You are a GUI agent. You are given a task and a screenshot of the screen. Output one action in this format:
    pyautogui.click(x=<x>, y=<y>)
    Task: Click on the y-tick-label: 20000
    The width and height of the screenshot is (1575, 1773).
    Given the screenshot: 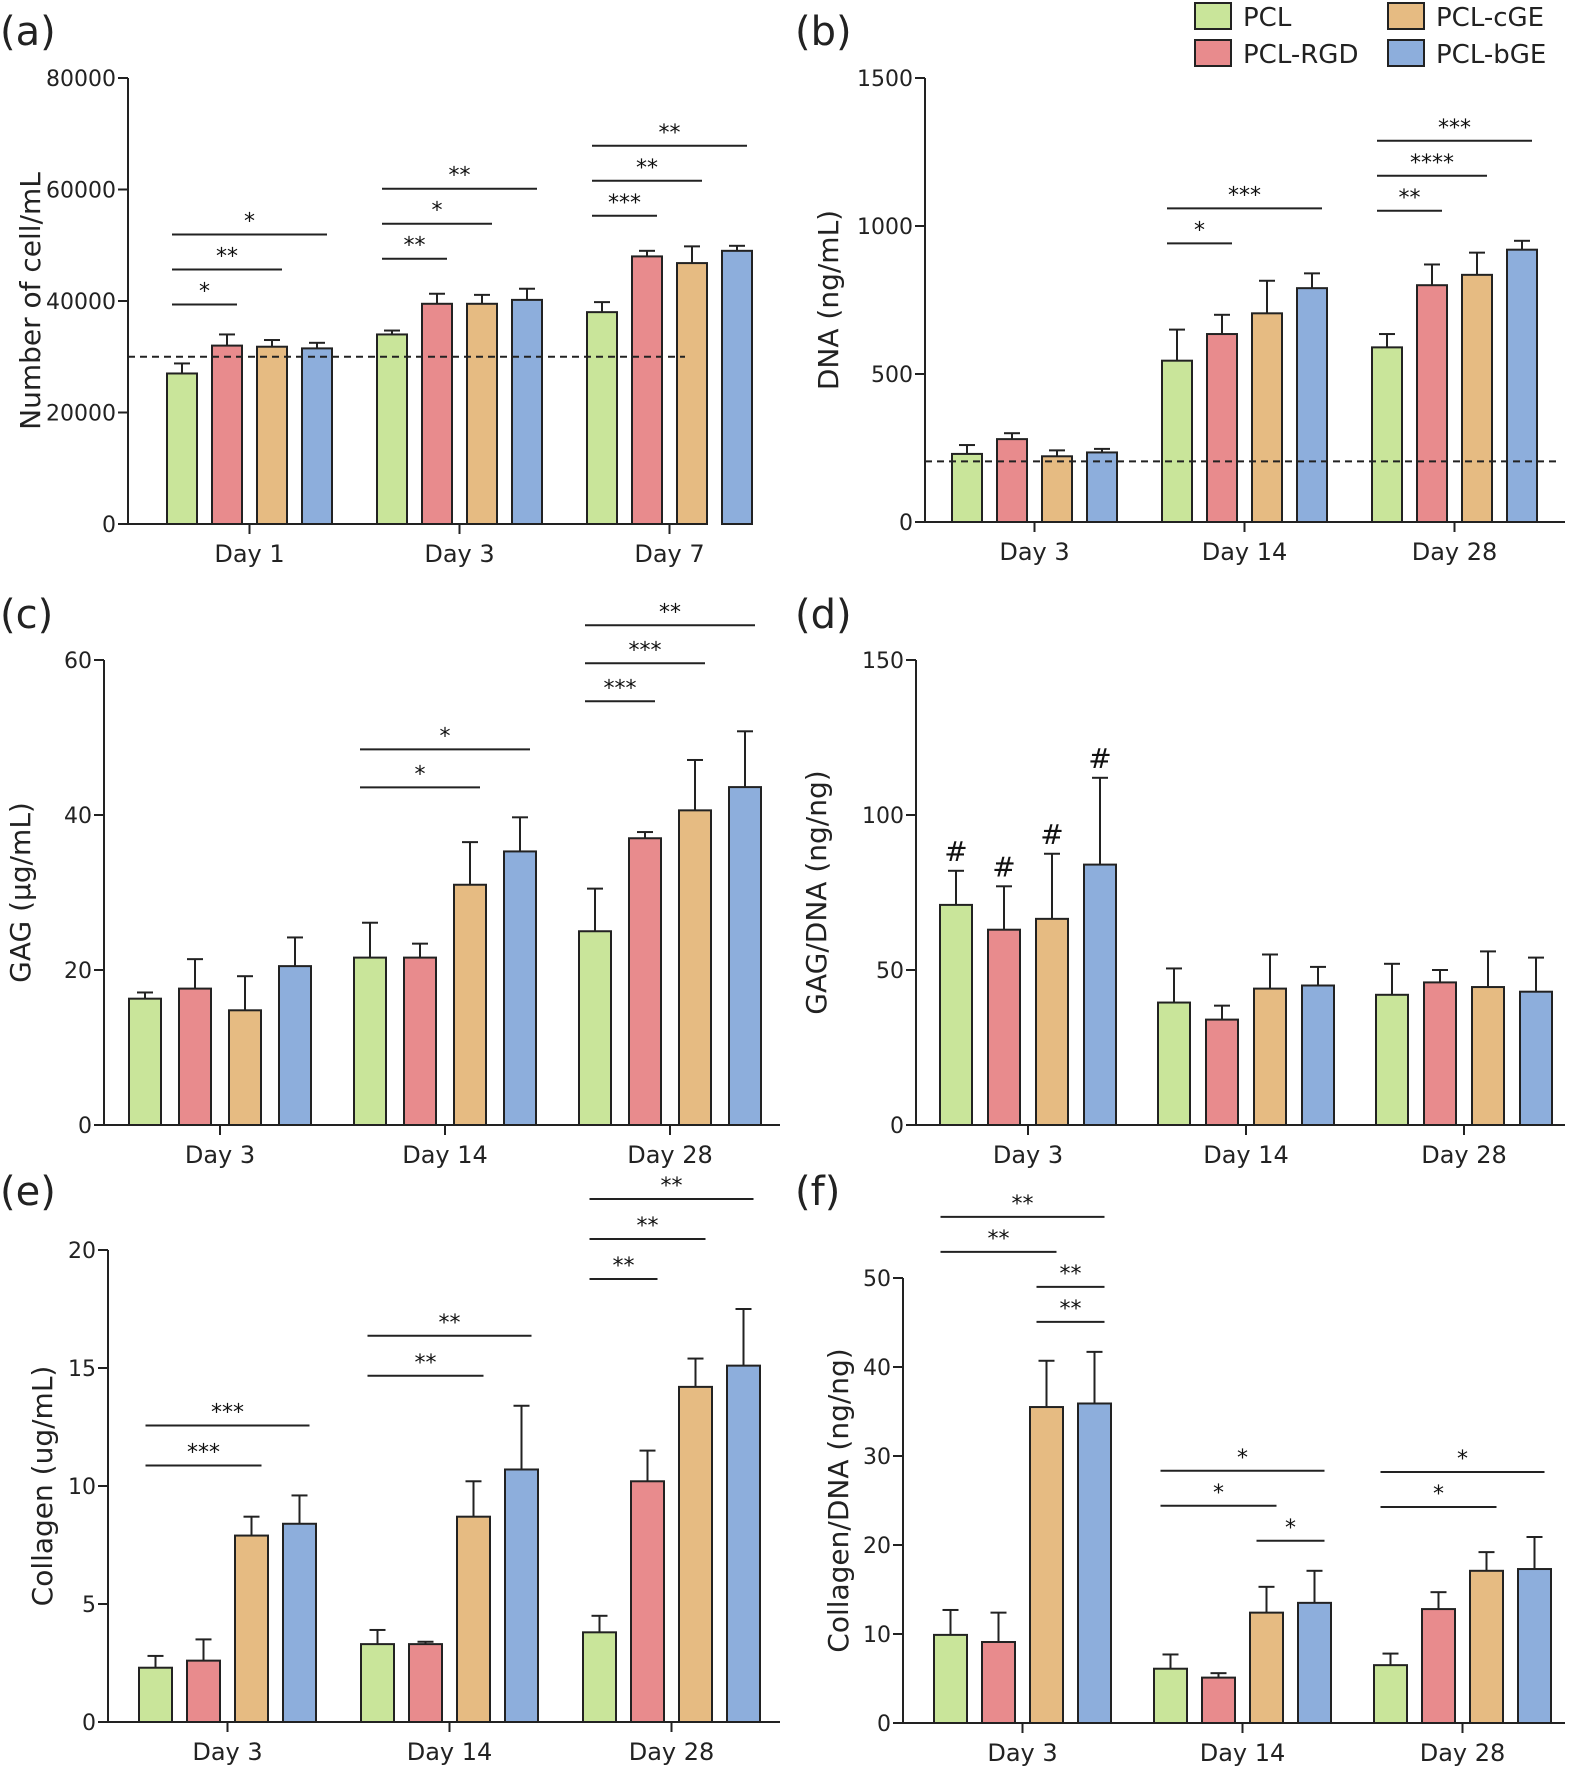 What is the action you would take?
    pyautogui.click(x=81, y=414)
    